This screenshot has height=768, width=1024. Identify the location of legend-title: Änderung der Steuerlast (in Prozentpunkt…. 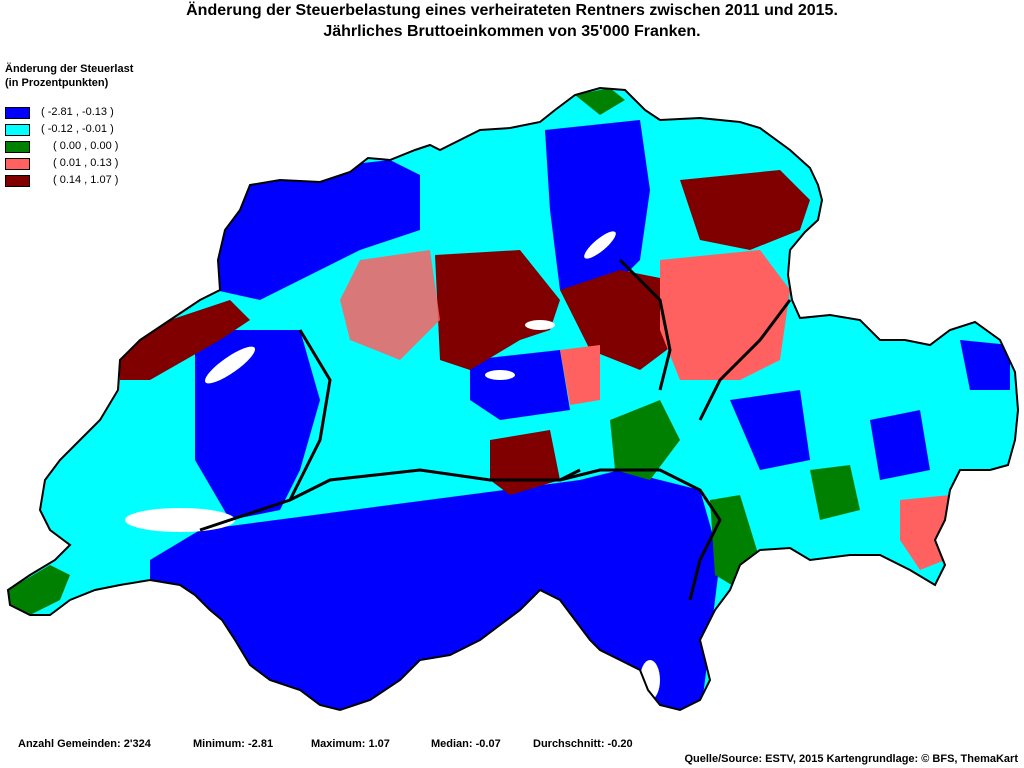
(69, 76).